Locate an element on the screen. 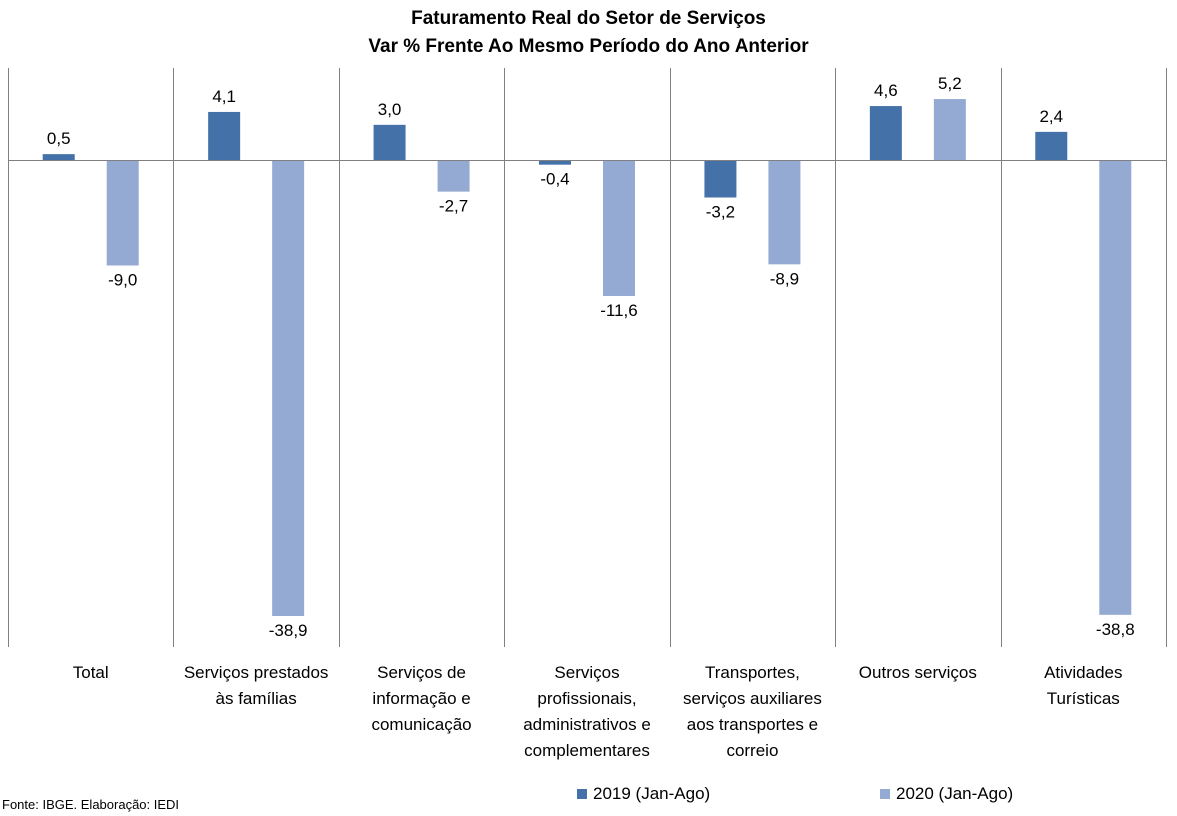  category-label-line: Serviços is located at coordinates (587, 672).